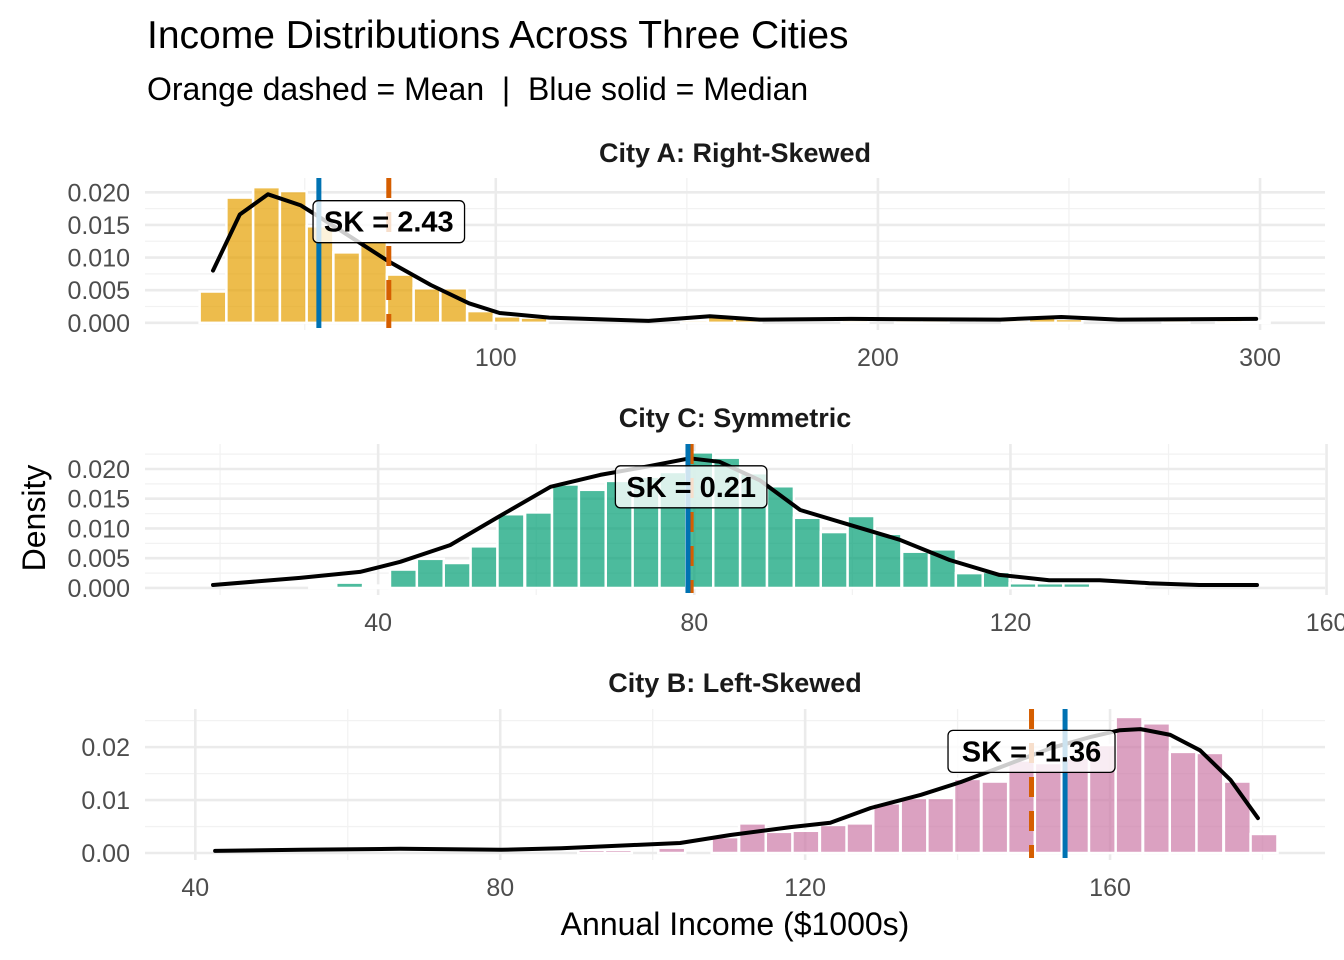  Describe the element at coordinates (735, 153) in the screenshot. I see `panel-title: City A: Right-Skewed` at that location.